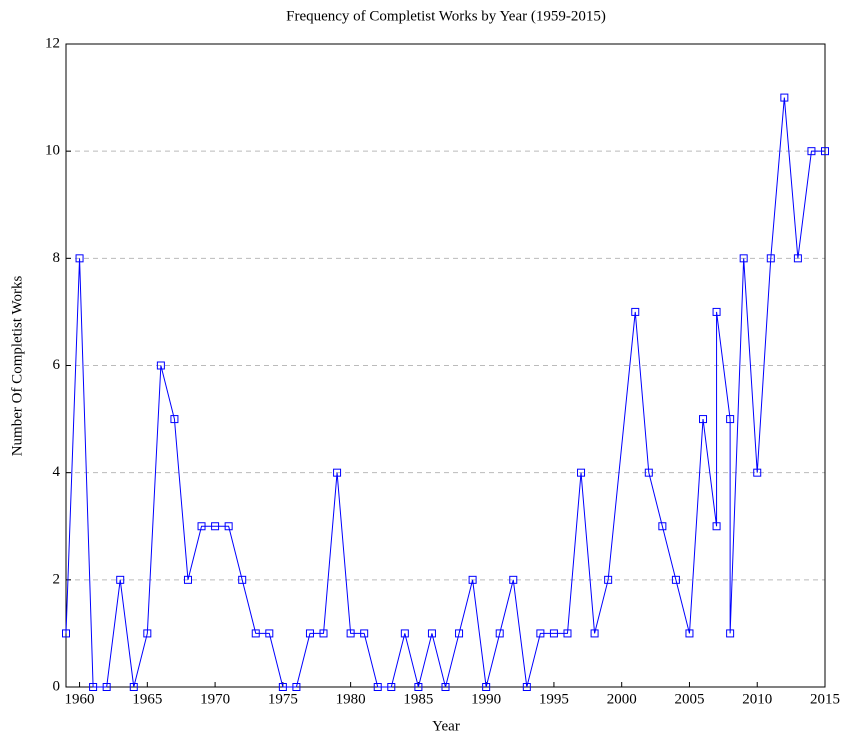  I want to click on x-tick-label: 1985, so click(418, 699).